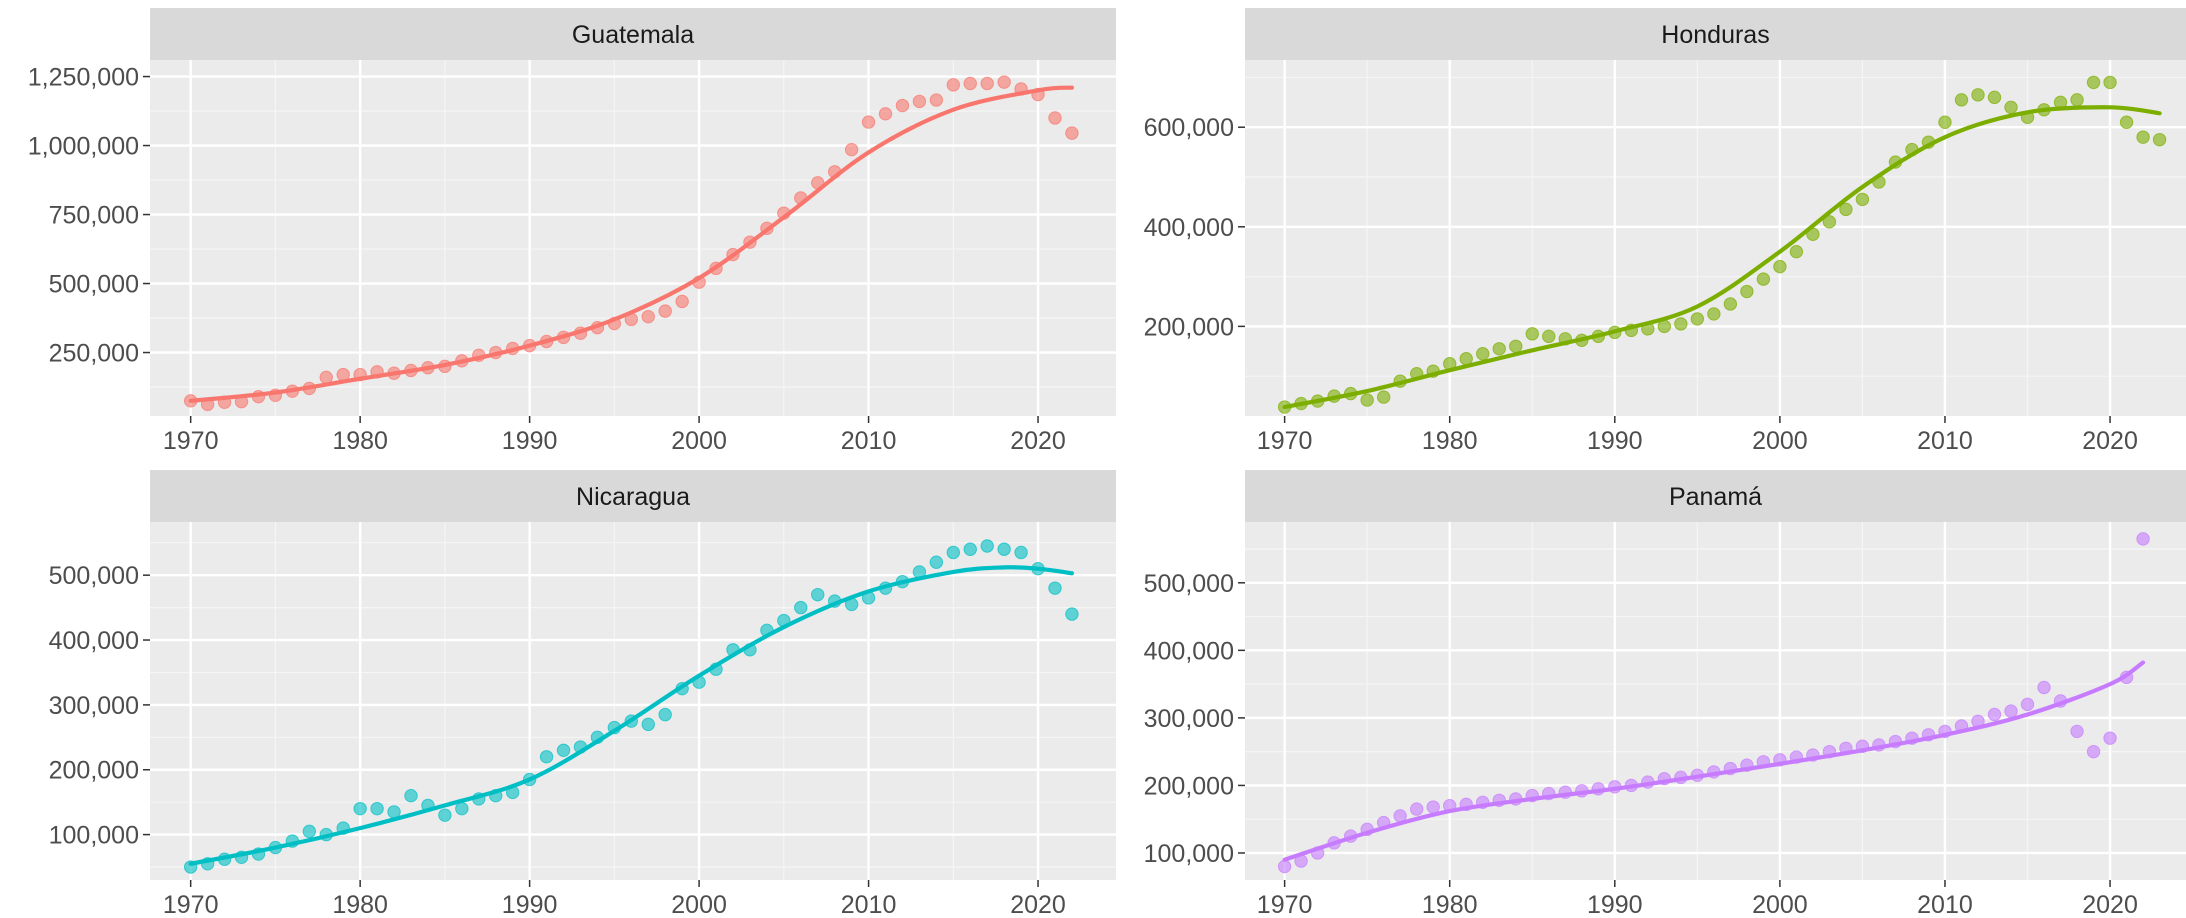  What do you see at coordinates (94, 354) in the screenshot?
I see `y-tick-label: 250,000` at bounding box center [94, 354].